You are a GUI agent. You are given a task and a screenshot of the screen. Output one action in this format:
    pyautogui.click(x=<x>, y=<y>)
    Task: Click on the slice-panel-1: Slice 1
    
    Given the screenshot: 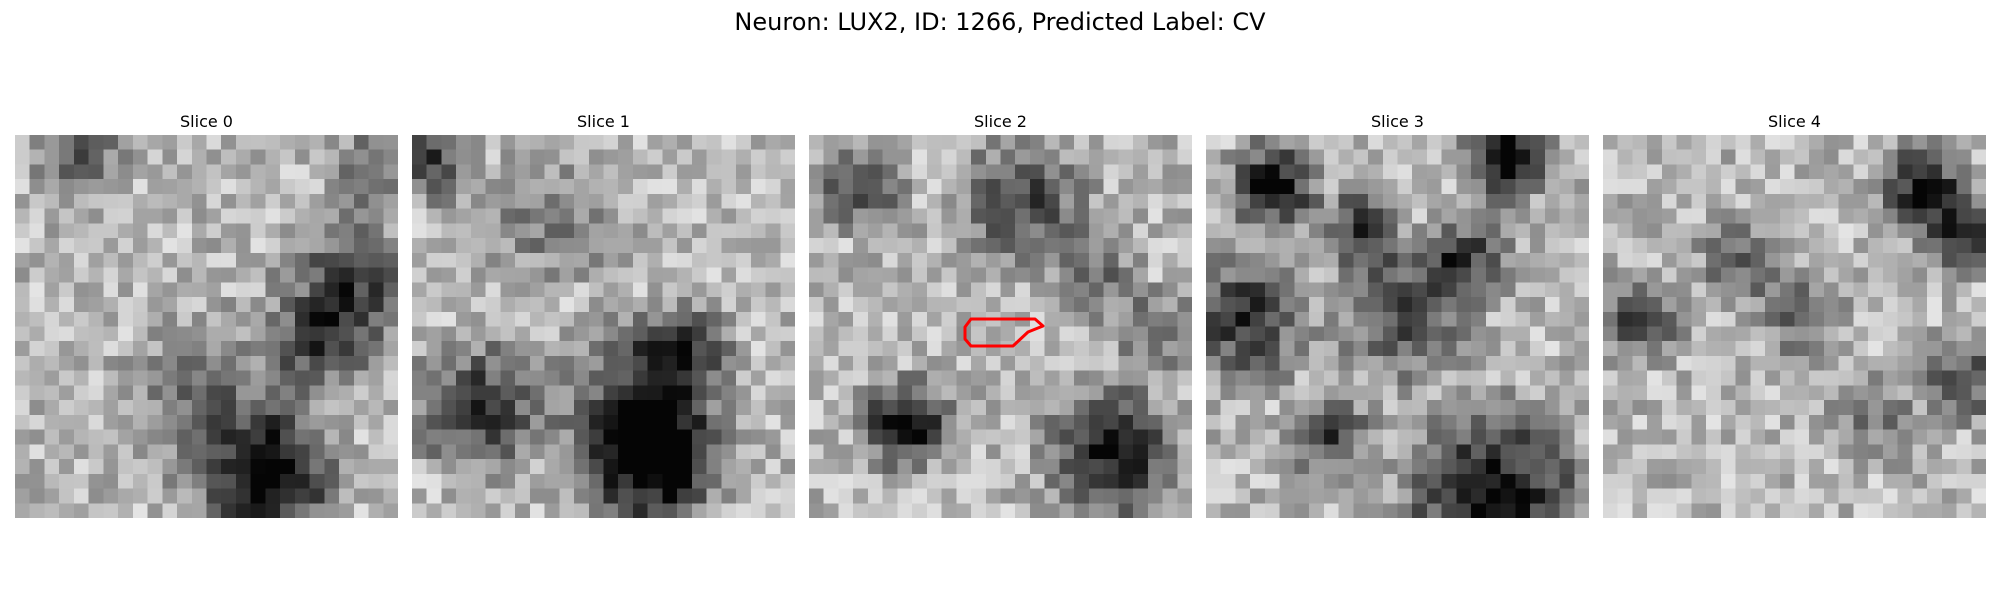 What is the action you would take?
    pyautogui.click(x=603, y=314)
    